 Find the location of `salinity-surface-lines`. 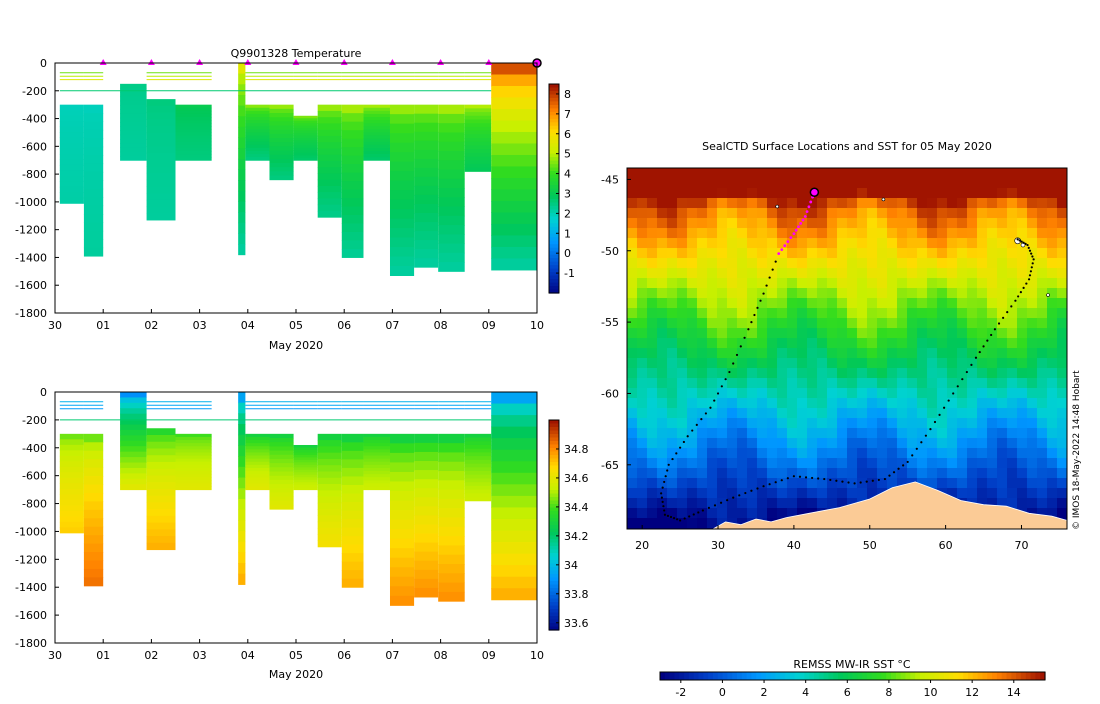

salinity-surface-lines is located at coordinates (275, 411).